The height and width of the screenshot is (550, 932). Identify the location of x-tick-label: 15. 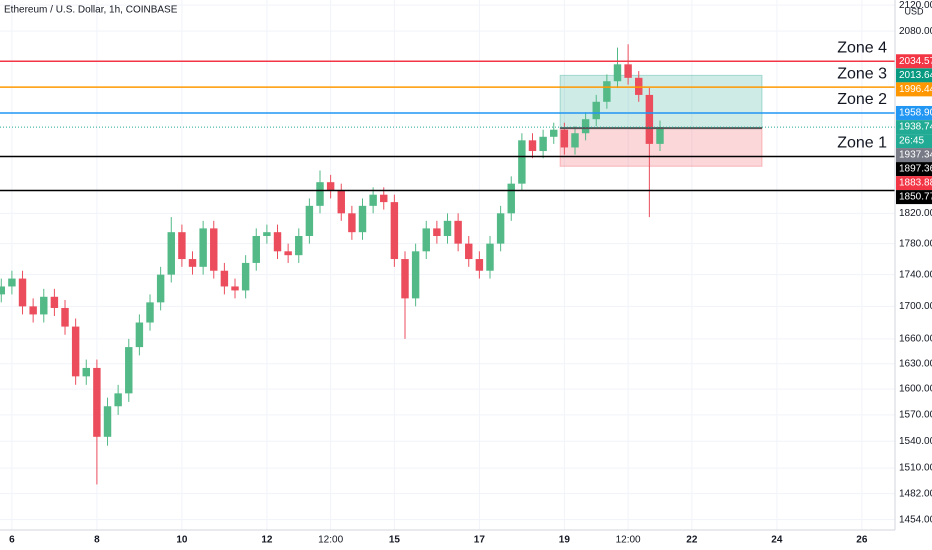
(395, 540).